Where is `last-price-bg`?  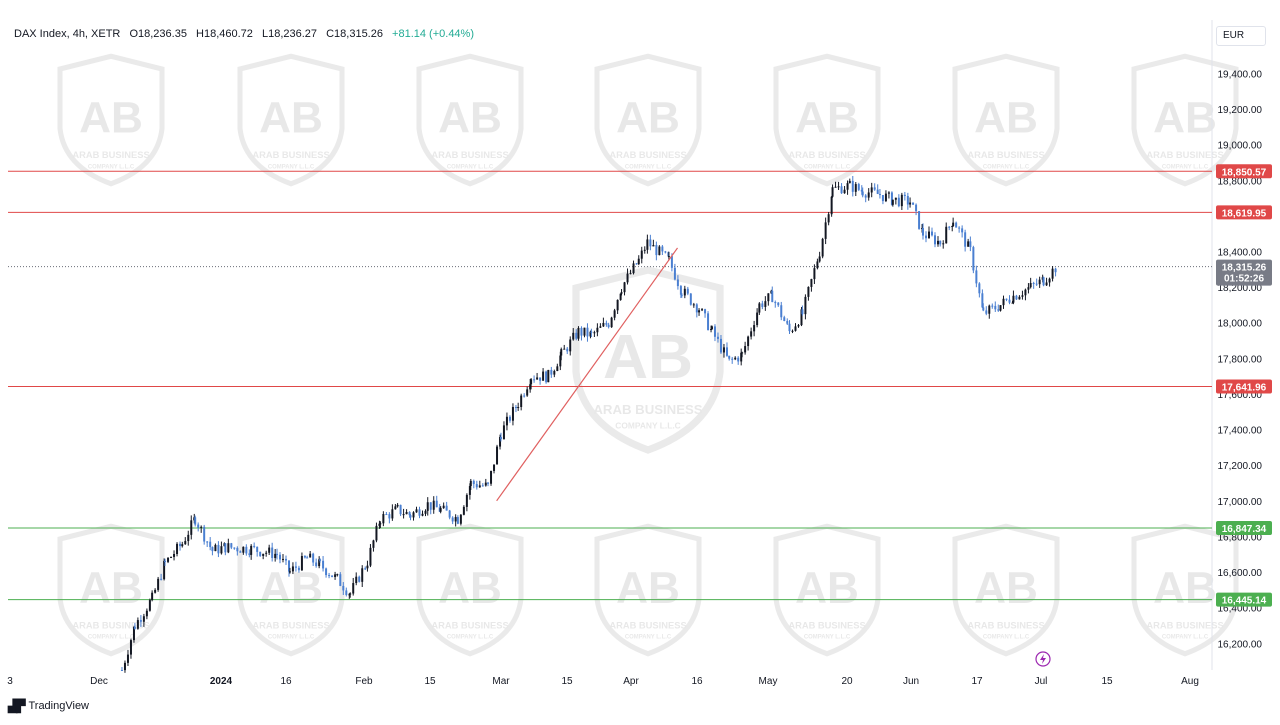
last-price-bg is located at coordinates (1244, 272).